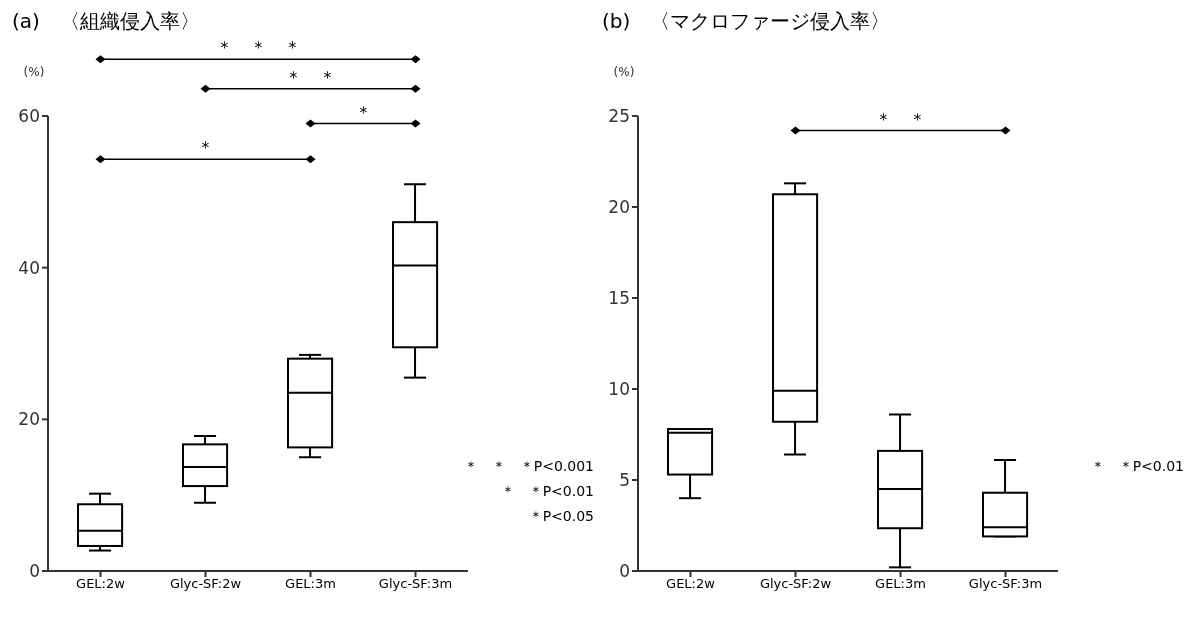 The height and width of the screenshot is (617, 1193). What do you see at coordinates (624, 480) in the screenshot?
I see `y-tick-label: 5` at bounding box center [624, 480].